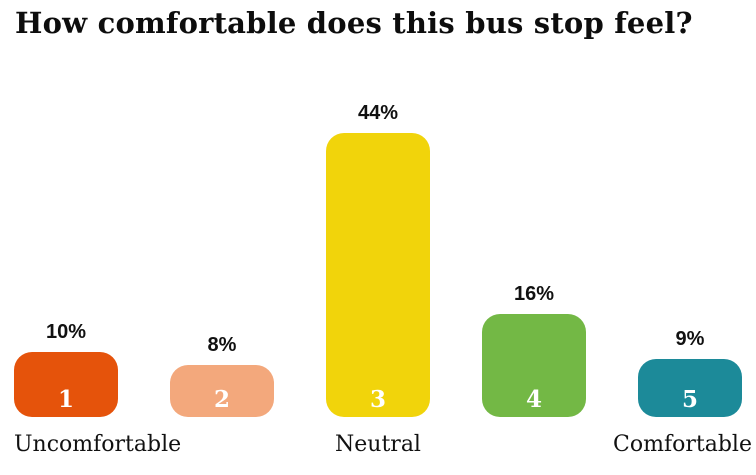 The width and height of the screenshot is (756, 475). I want to click on bar-number-label: 4, so click(533, 399).